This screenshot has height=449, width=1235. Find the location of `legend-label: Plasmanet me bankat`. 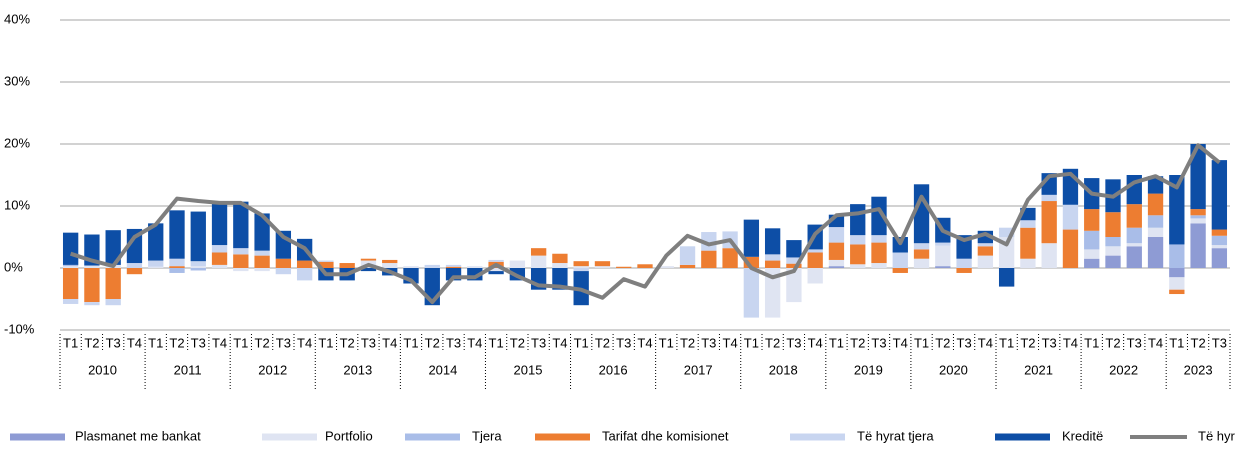

legend-label: Plasmanet me bankat is located at coordinates (138, 435).